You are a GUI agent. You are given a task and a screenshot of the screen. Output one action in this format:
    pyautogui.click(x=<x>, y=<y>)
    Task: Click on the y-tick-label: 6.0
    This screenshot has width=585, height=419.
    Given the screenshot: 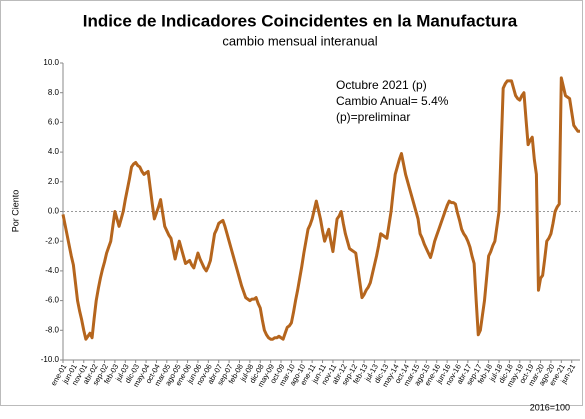 What is the action you would take?
    pyautogui.click(x=54, y=122)
    